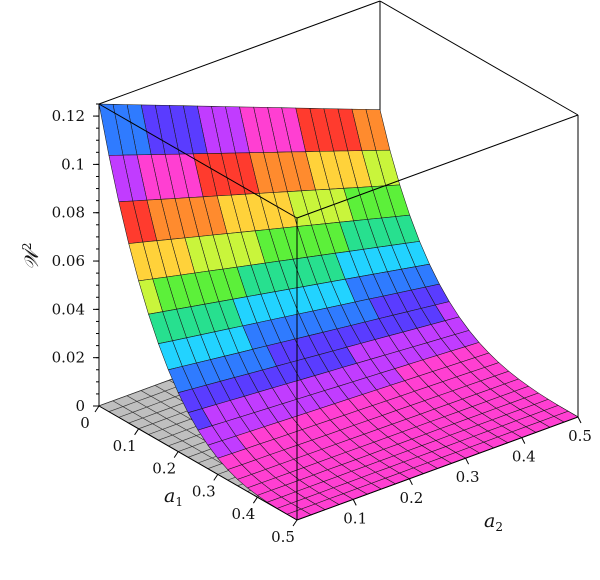 The image size is (600, 580). Describe the element at coordinates (355, 518) in the screenshot. I see `a2-tick-label: 0.1` at that location.